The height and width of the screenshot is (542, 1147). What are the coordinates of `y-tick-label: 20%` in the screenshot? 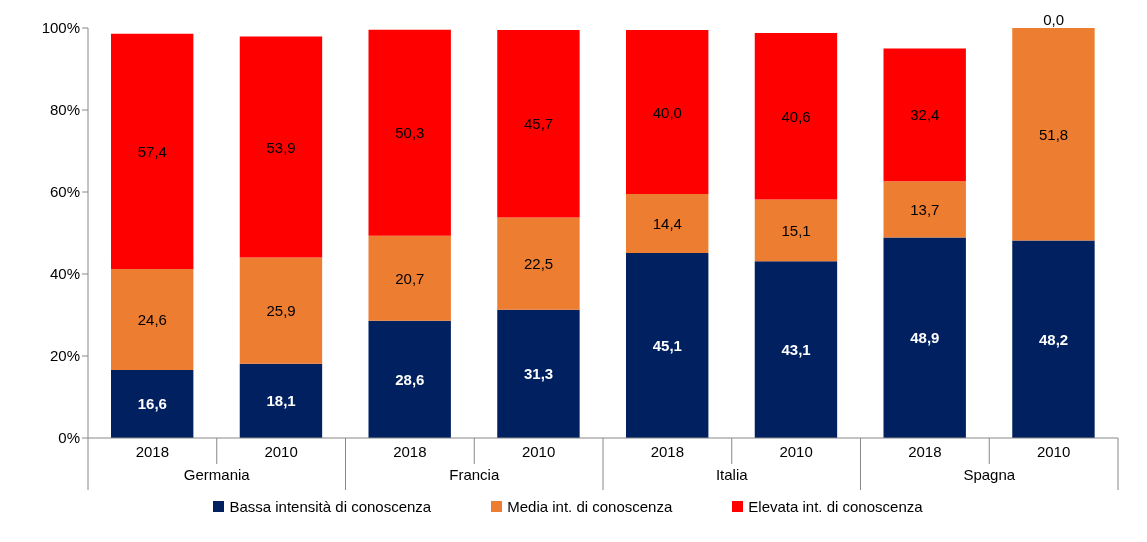 It's located at (64, 356).